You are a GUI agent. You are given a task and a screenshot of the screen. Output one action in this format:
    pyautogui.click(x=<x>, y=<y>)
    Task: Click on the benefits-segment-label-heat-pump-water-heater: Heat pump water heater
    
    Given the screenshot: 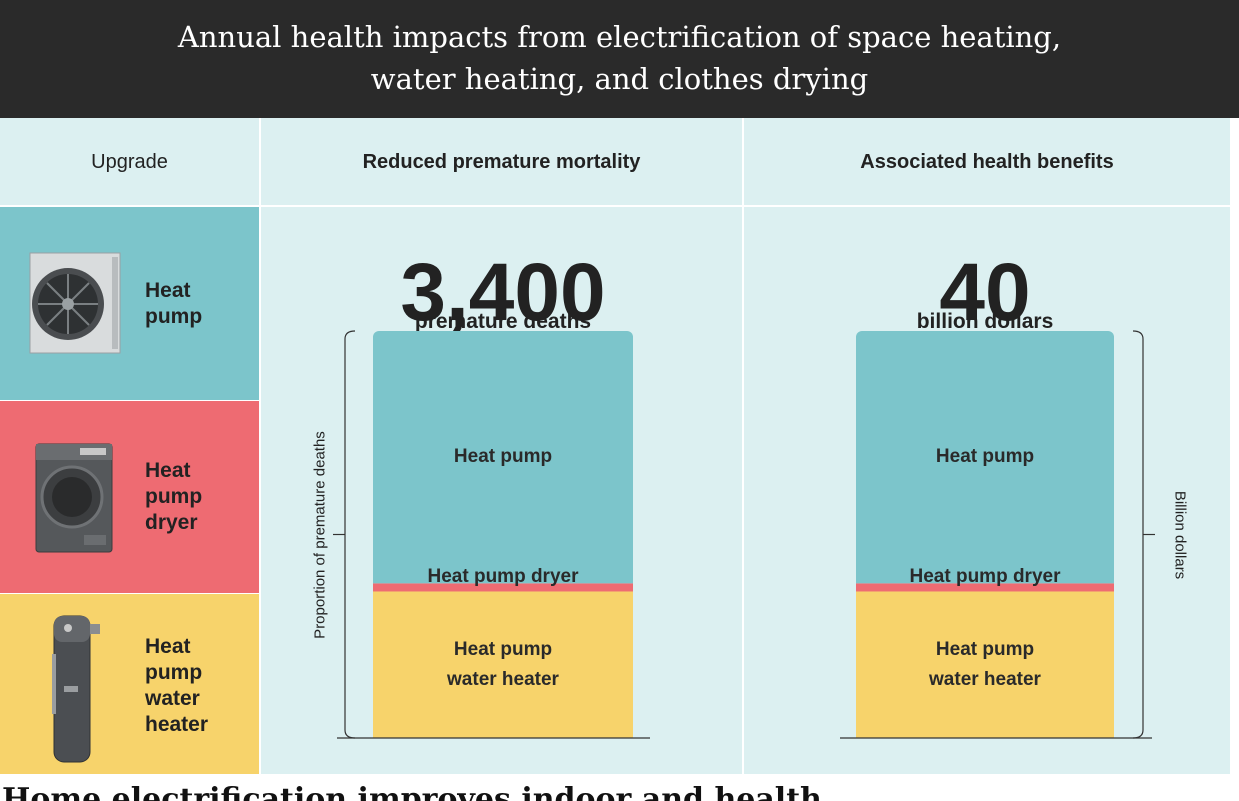 What is the action you would take?
    pyautogui.click(x=985, y=664)
    